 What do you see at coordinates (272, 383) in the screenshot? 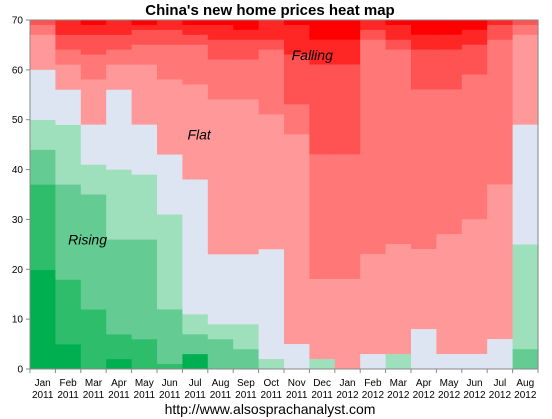
I see `x-tick-label: Oct` at bounding box center [272, 383].